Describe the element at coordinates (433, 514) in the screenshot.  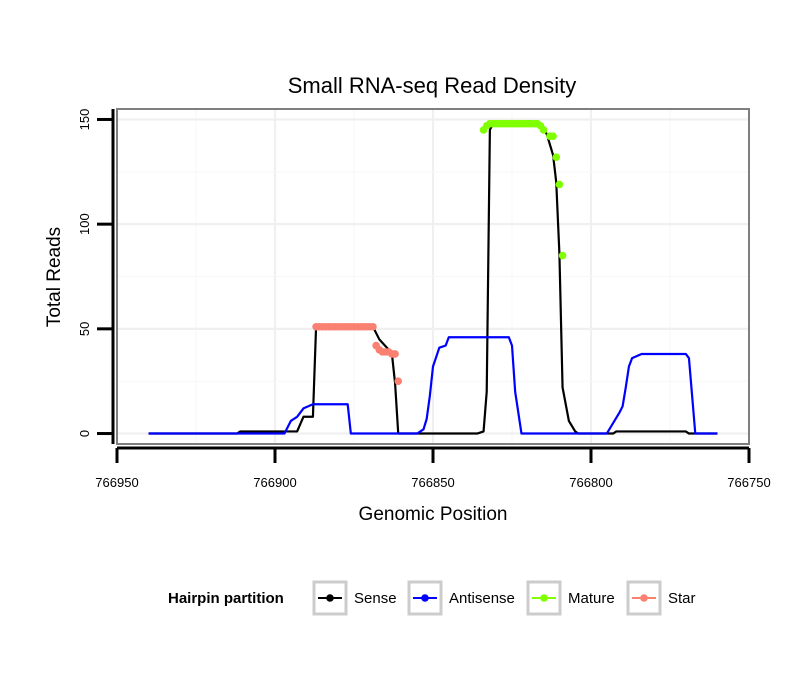
I see `x-axis-title: Genomic Position` at that location.